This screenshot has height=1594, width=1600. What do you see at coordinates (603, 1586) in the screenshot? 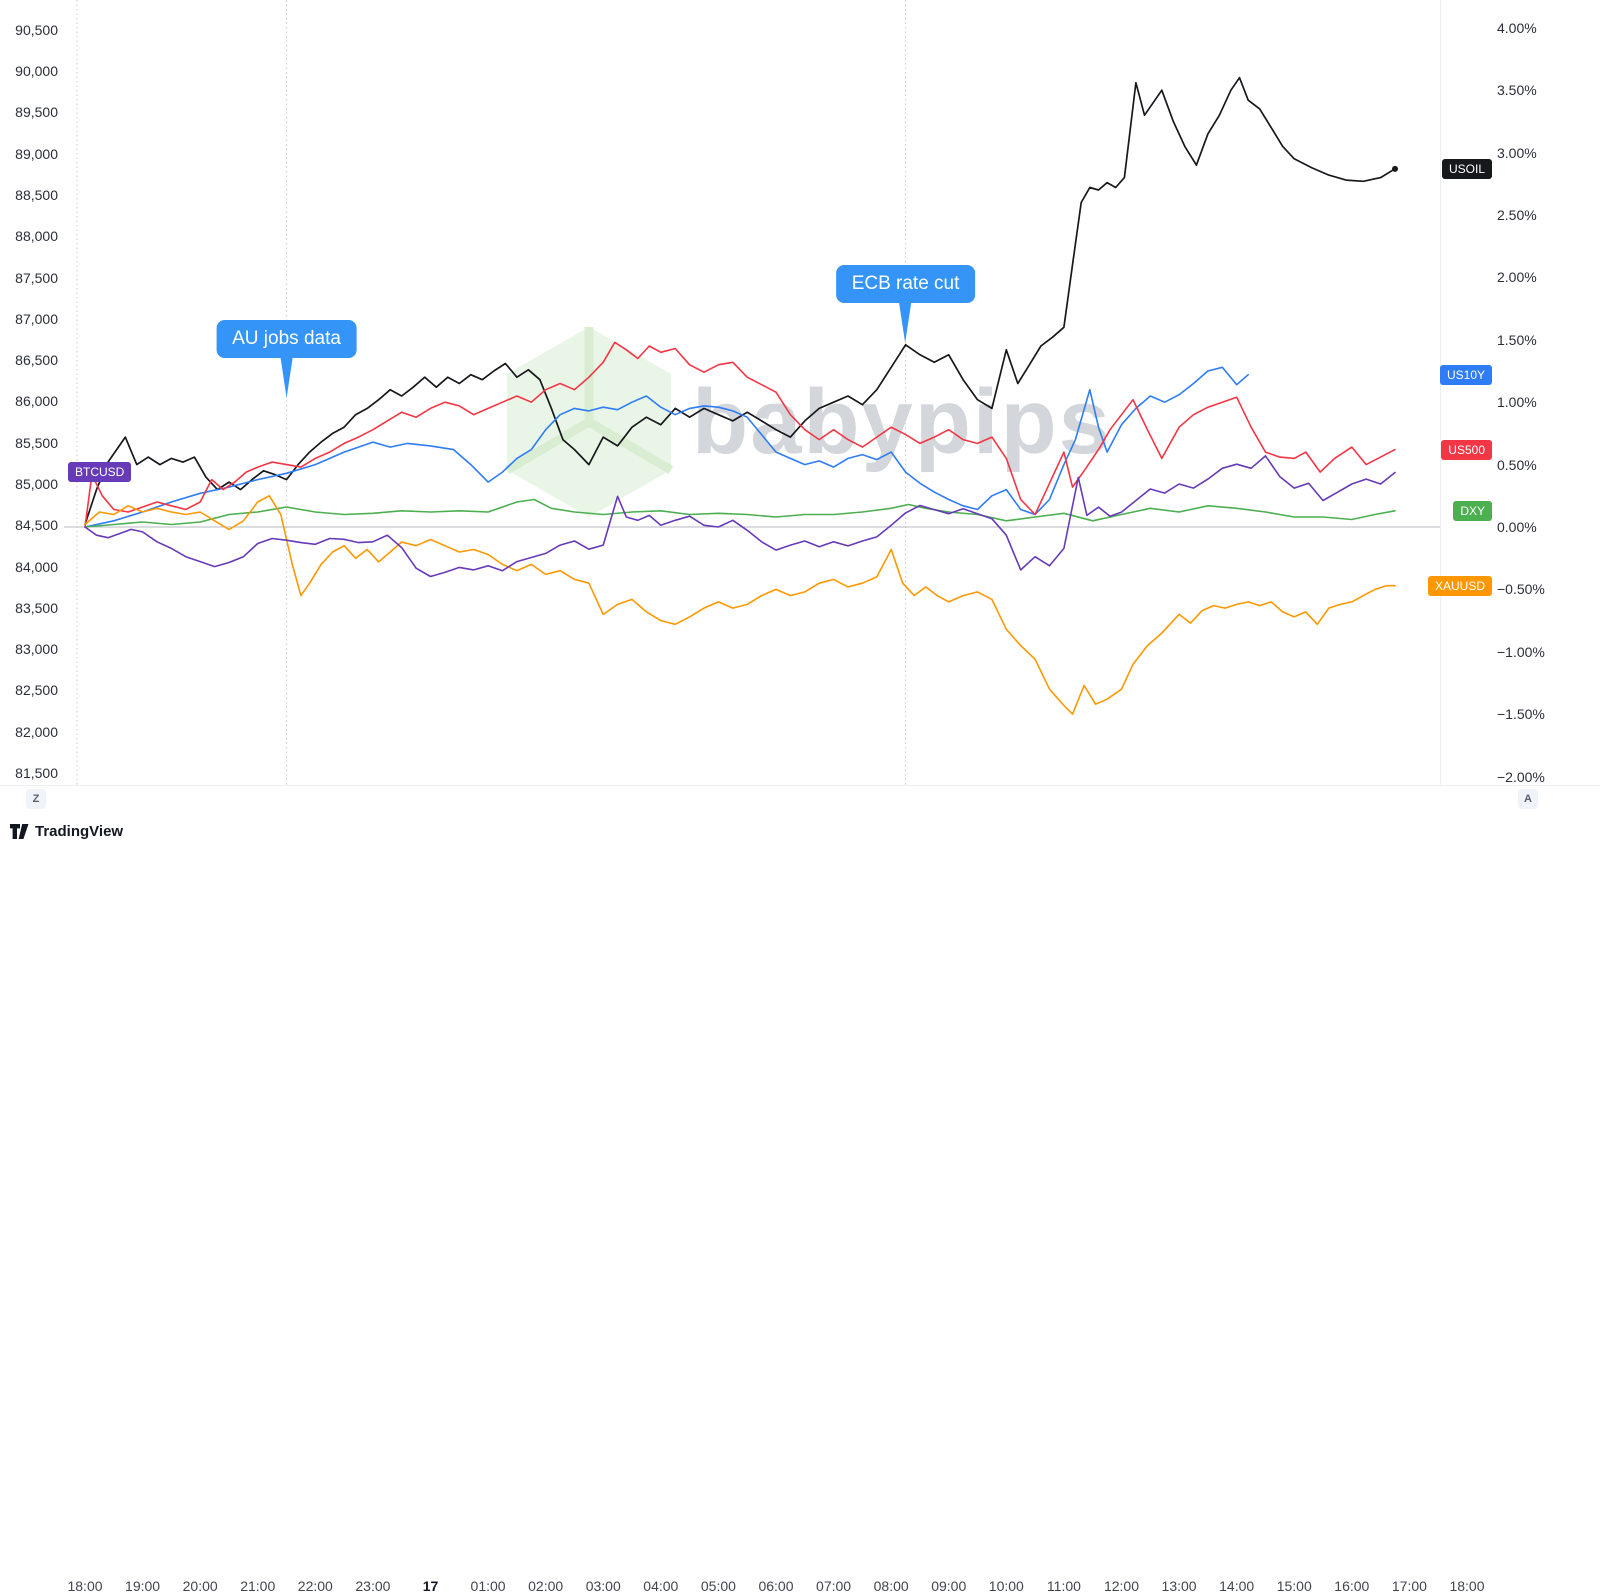
I see `time-tick-label: 03:00` at bounding box center [603, 1586].